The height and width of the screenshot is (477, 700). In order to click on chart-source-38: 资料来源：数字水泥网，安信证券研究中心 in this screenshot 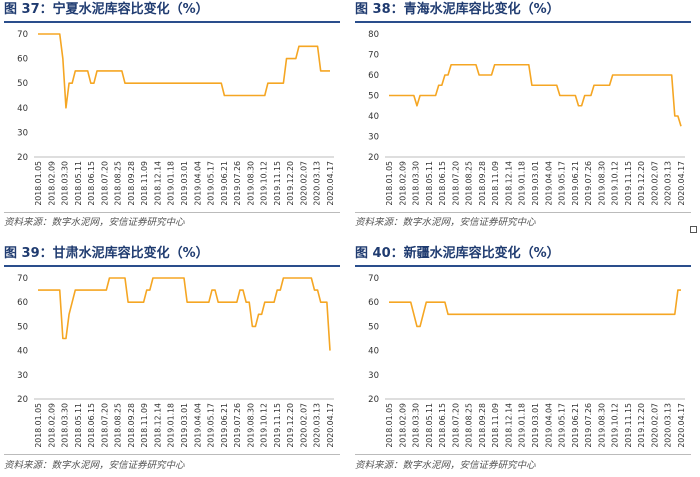, I will do `click(445, 222)`.